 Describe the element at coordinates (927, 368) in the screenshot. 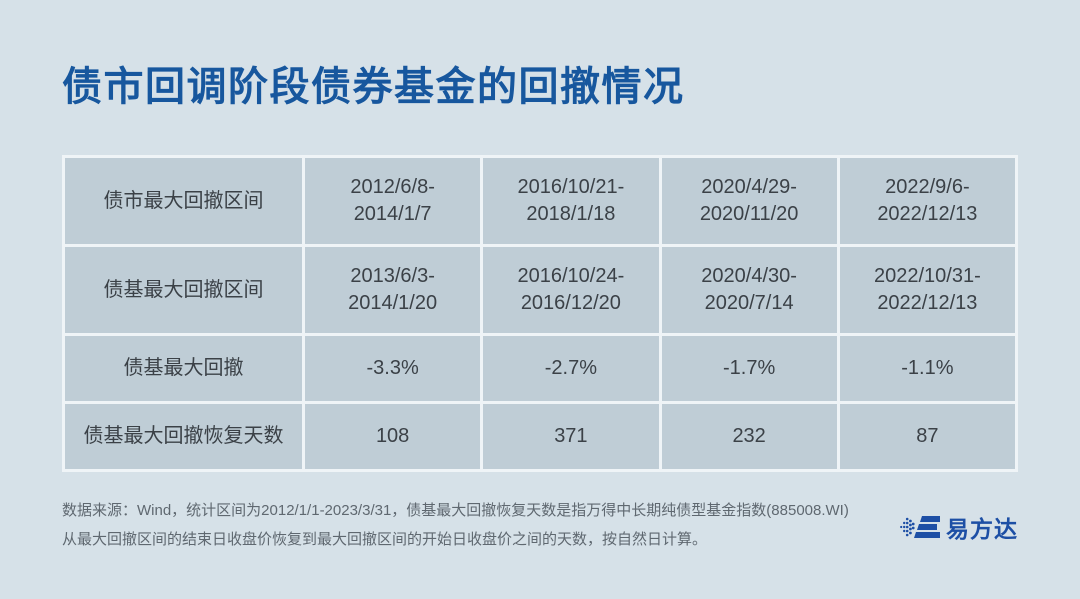

I see `table-cell: -1.1%` at that location.